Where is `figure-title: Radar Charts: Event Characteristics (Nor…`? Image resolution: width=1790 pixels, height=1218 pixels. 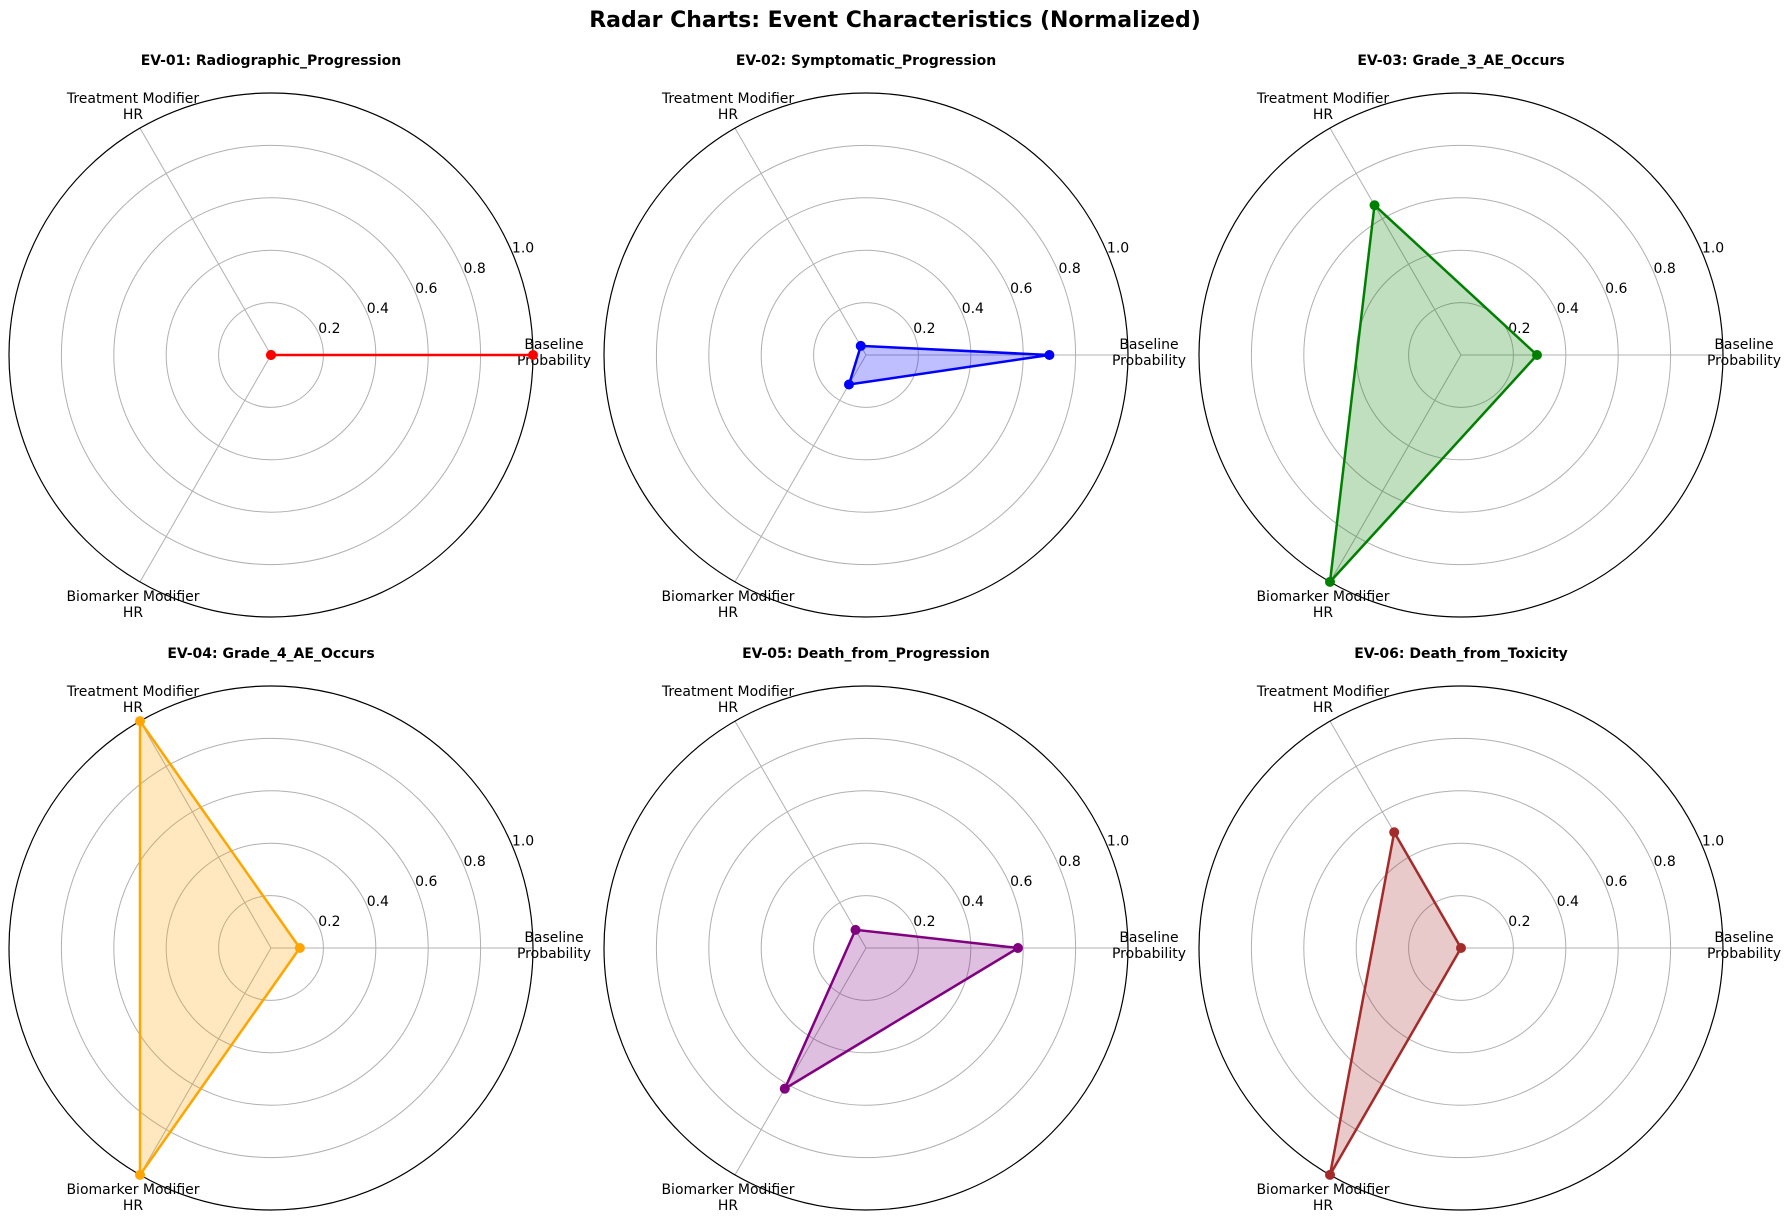 figure-title: Radar Charts: Event Characteristics (Nor… is located at coordinates (895, 20).